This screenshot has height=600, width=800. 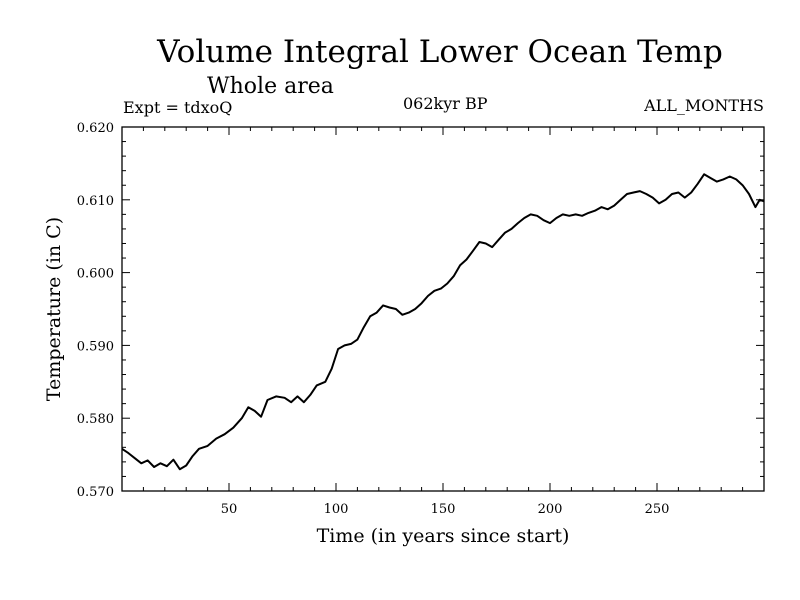 I want to click on chart-title: Volume Integral Lower Ocean Temp, so click(x=440, y=52).